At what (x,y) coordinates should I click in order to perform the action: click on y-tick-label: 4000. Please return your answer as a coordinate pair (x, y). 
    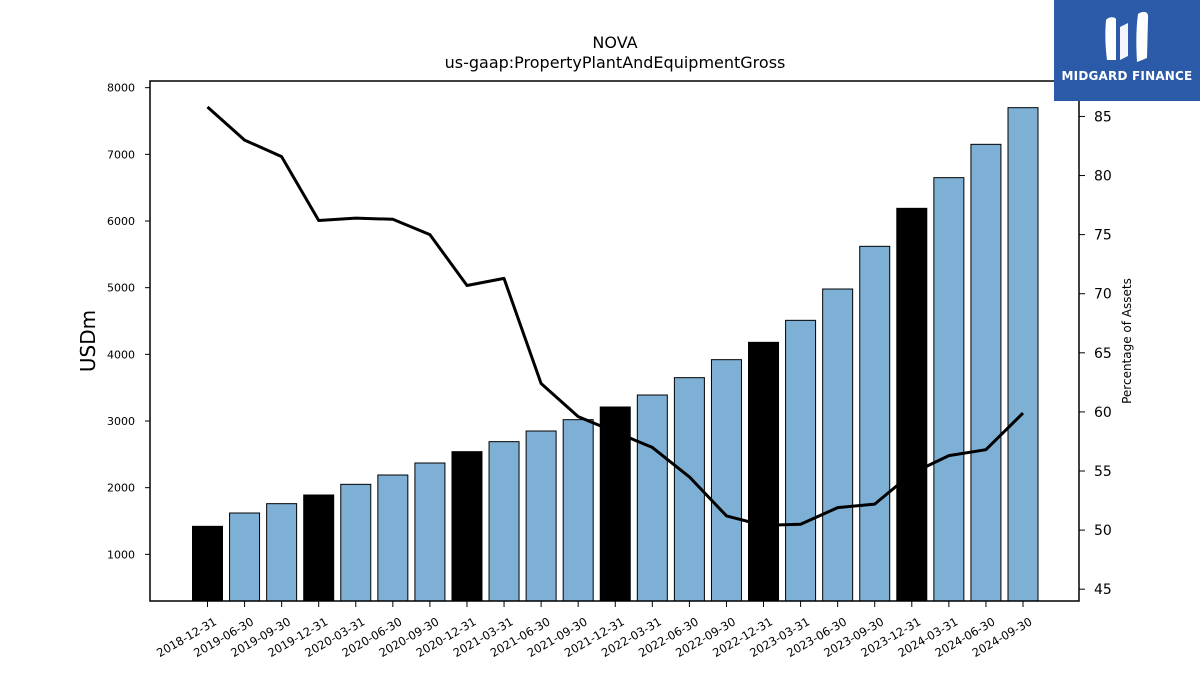
    Looking at the image, I should click on (121, 354).